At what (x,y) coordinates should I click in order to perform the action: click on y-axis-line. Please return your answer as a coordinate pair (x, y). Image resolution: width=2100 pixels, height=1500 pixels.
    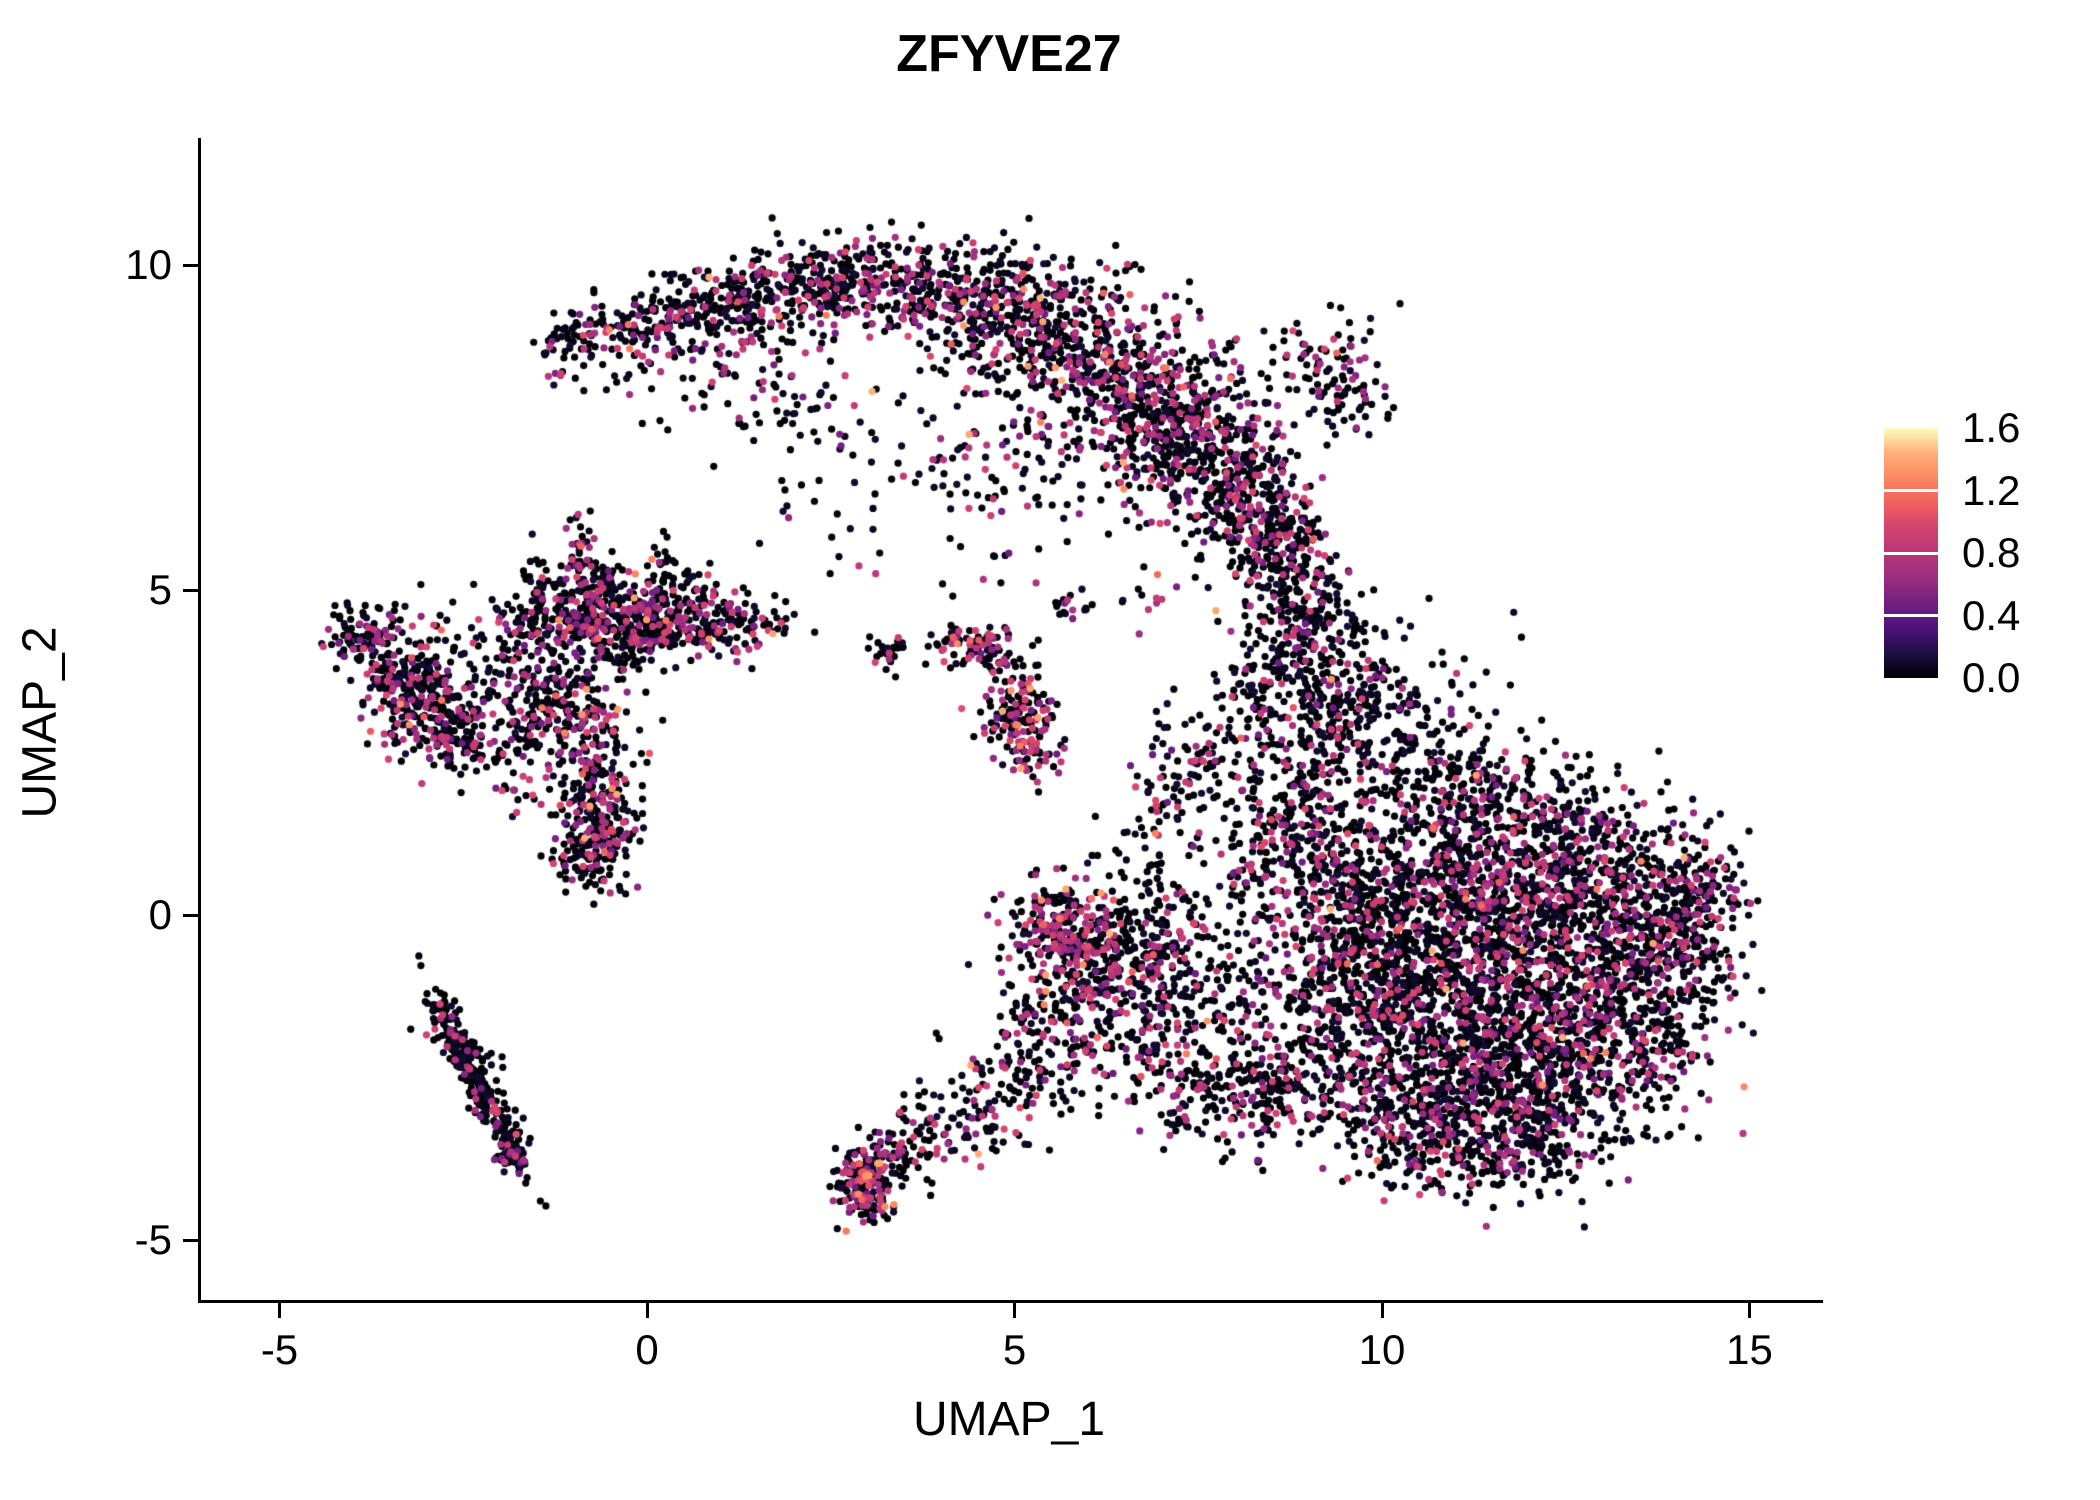
    Looking at the image, I should click on (199, 720).